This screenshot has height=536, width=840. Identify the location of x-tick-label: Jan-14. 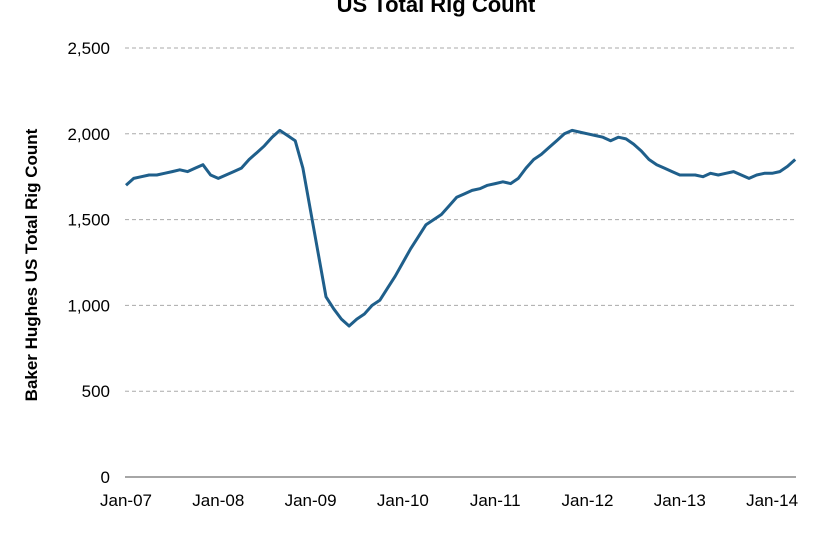
(772, 500).